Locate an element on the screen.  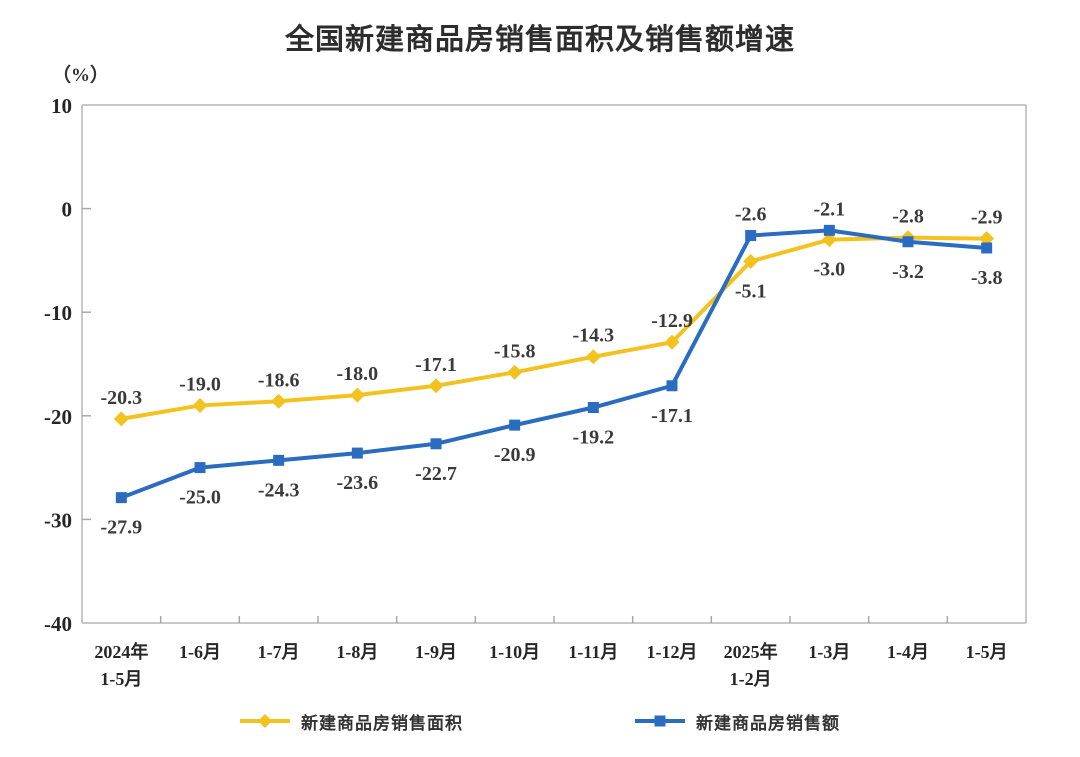
x-category-label: 1-9月 is located at coordinates (436, 652).